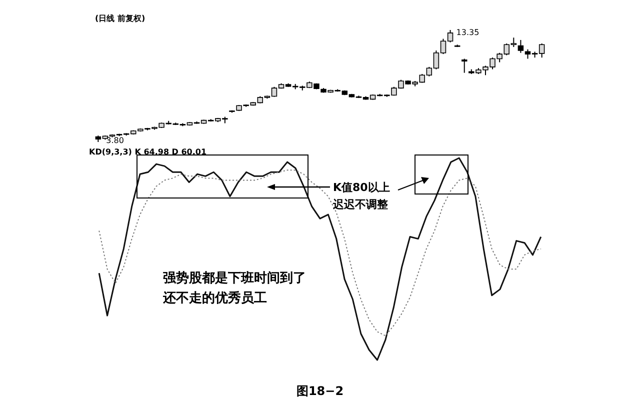  What do you see at coordinates (148, 151) in the screenshot?
I see `chart-title: KD(9,3,3) K 64.98 D 60.01` at bounding box center [148, 151].